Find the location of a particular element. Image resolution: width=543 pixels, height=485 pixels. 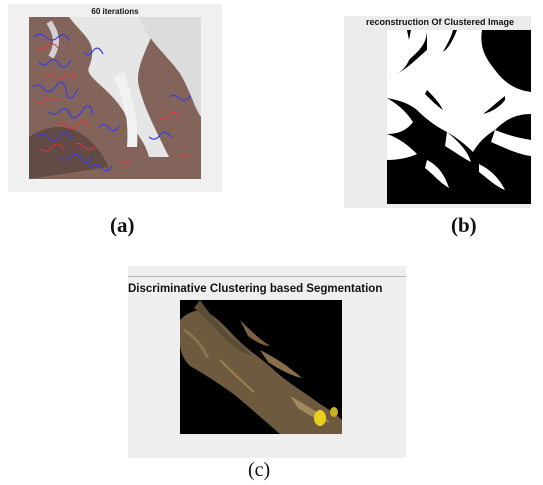

caption-c: (c) is located at coordinates (259, 470).